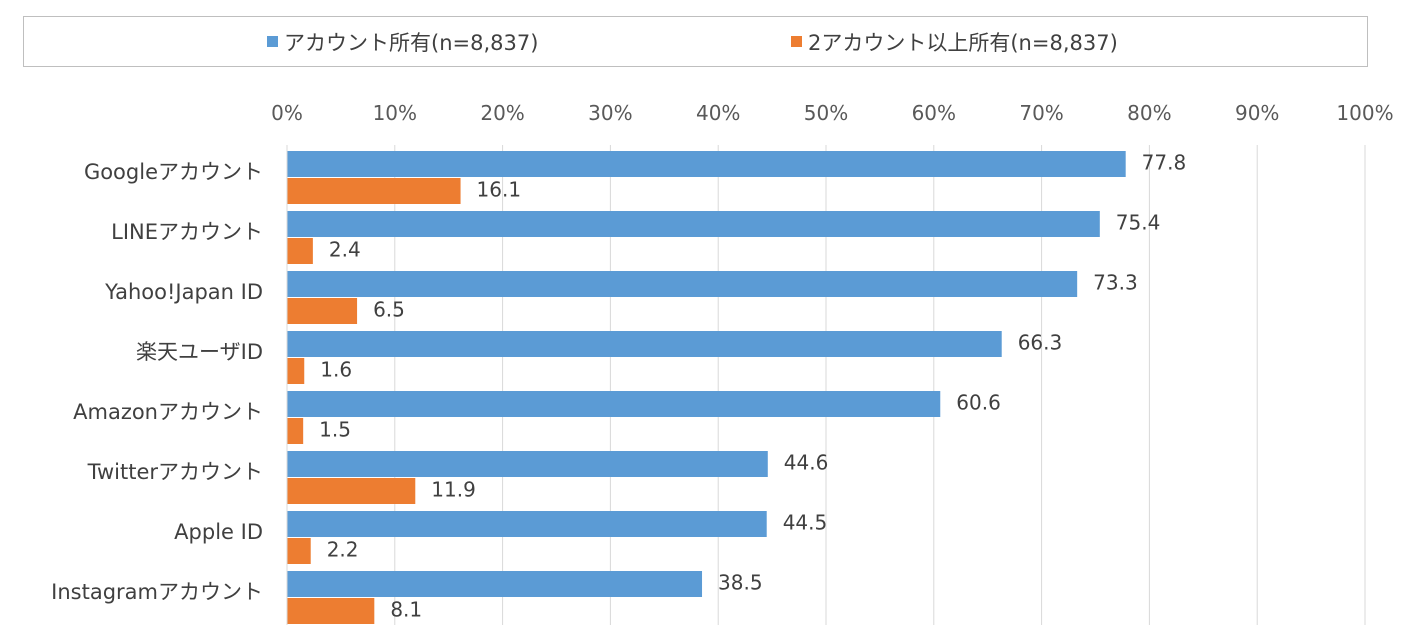 Image resolution: width=1411 pixels, height=629 pixels. Describe the element at coordinates (1164, 163) in the screenshot. I see `data-label: 77.8` at that location.